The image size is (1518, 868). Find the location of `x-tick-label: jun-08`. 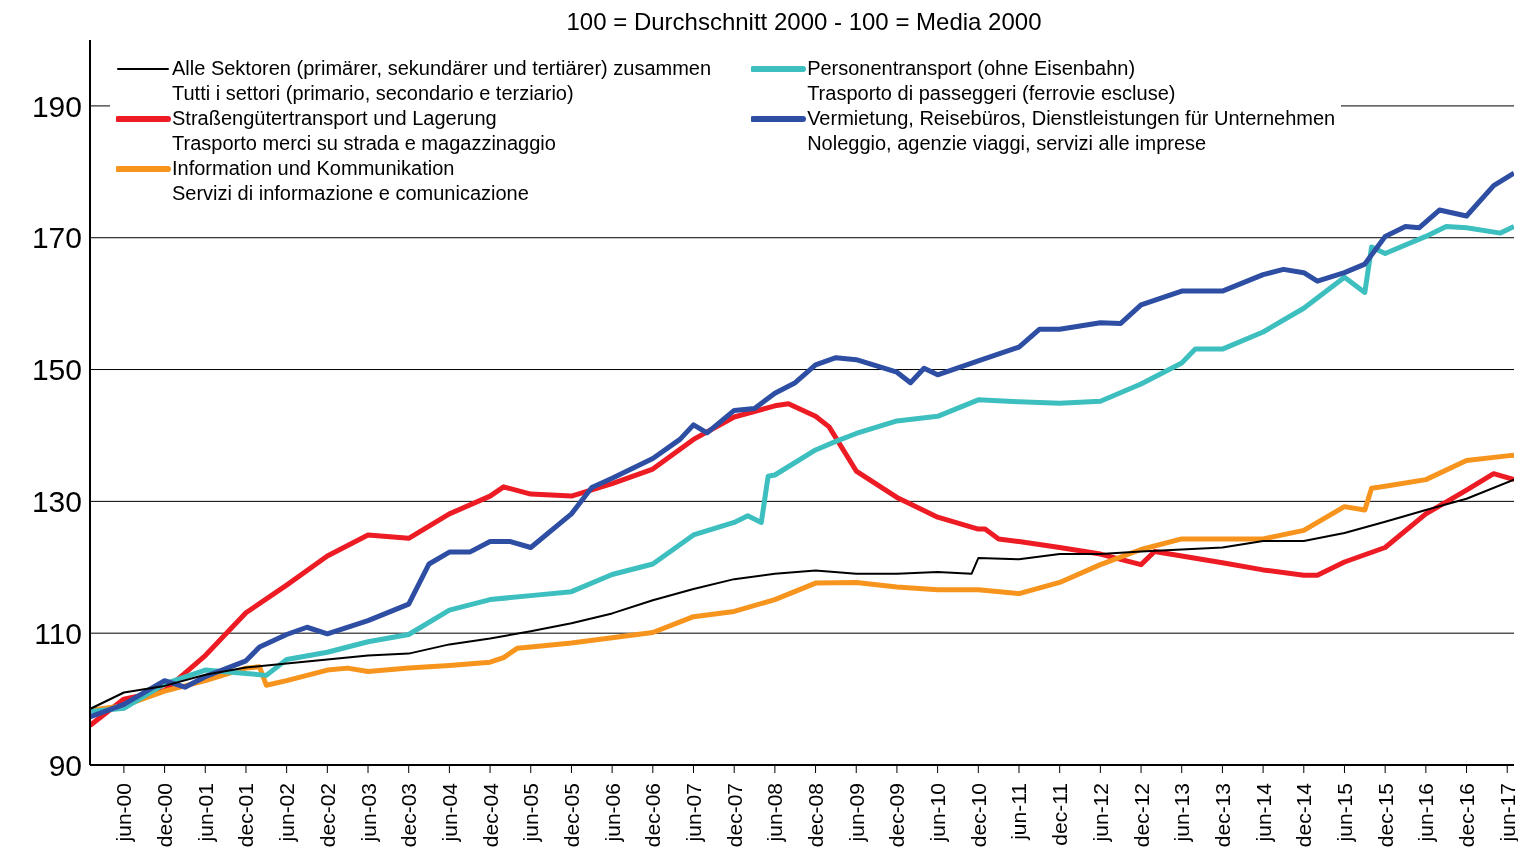

x-tick-label: jun-08 is located at coordinates (775, 813).